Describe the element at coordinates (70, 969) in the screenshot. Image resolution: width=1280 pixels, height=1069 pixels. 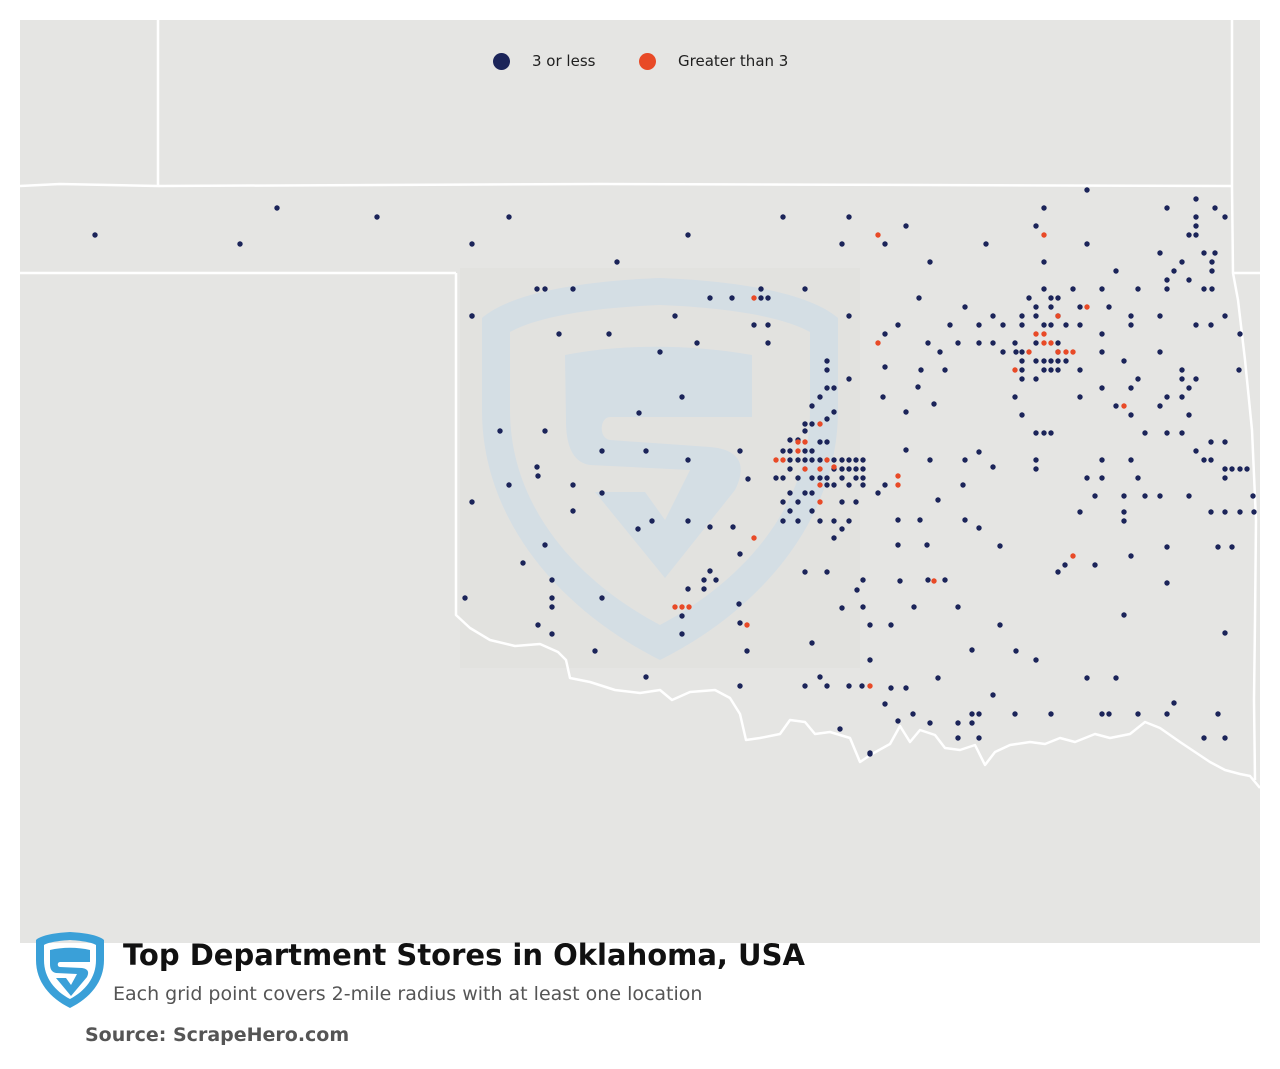
I see `scrapehero-logo-icon` at that location.